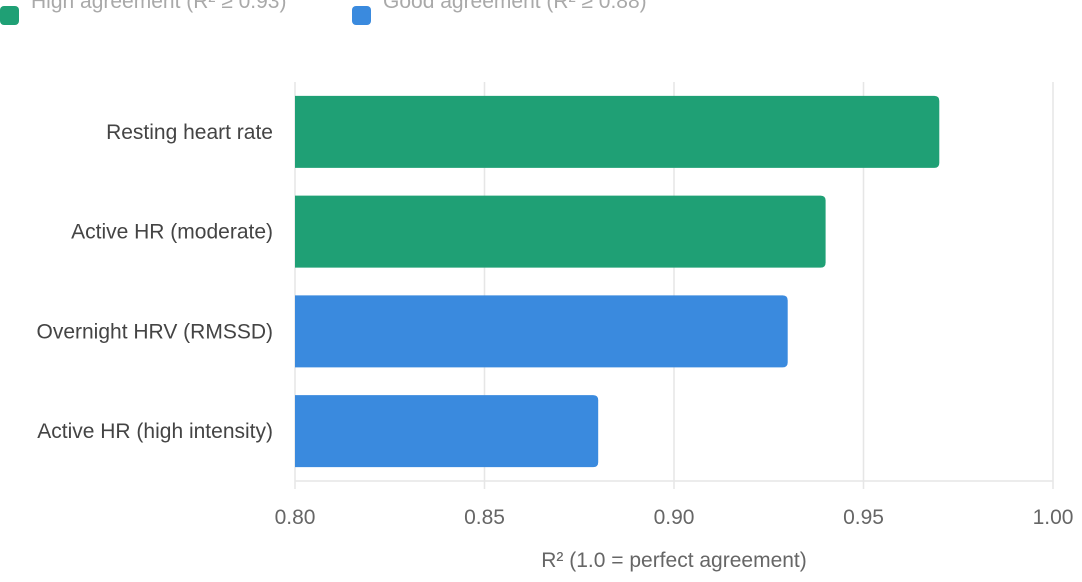  What do you see at coordinates (9, 15) in the screenshot?
I see `legend-swatch-high-agreement` at bounding box center [9, 15].